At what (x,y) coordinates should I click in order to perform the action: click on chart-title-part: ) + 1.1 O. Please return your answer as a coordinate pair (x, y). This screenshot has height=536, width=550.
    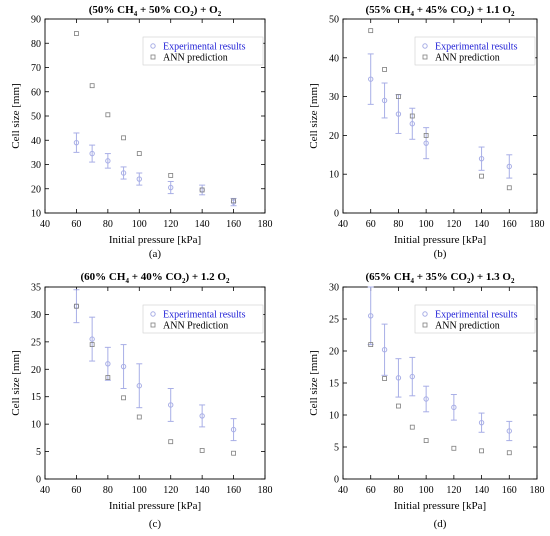
    Looking at the image, I should click on (490, 10).